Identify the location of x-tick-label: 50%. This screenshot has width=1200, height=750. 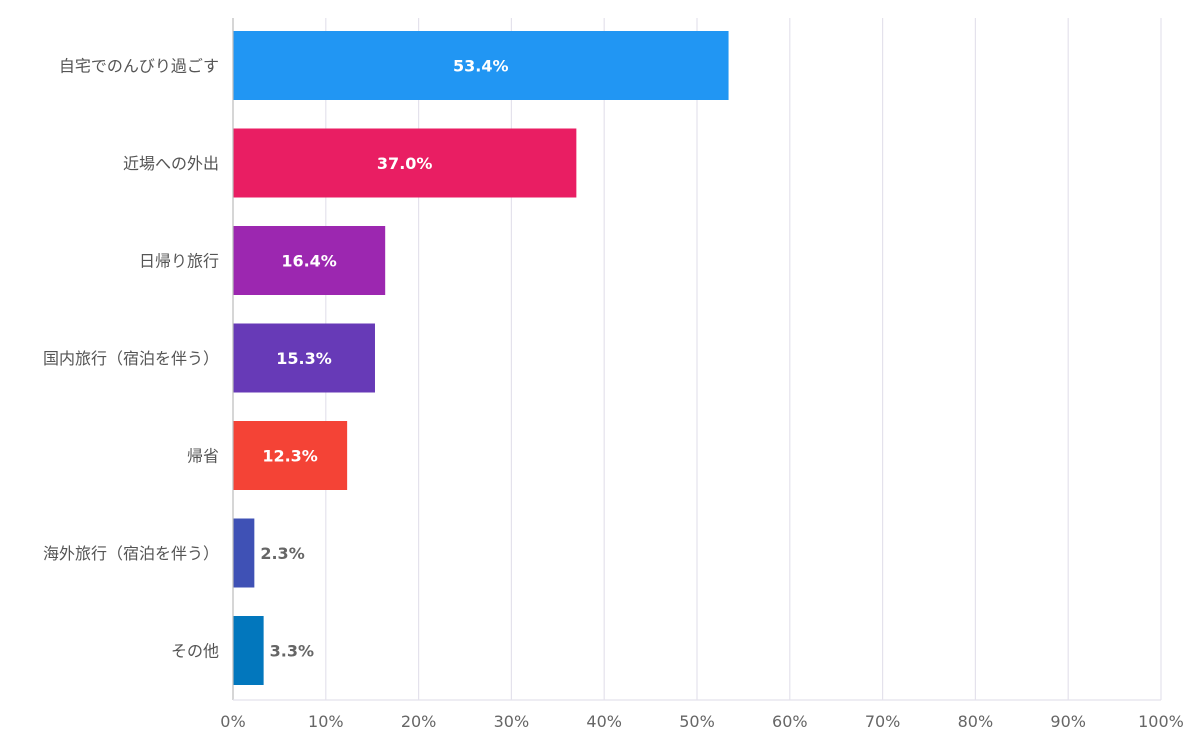
(697, 721).